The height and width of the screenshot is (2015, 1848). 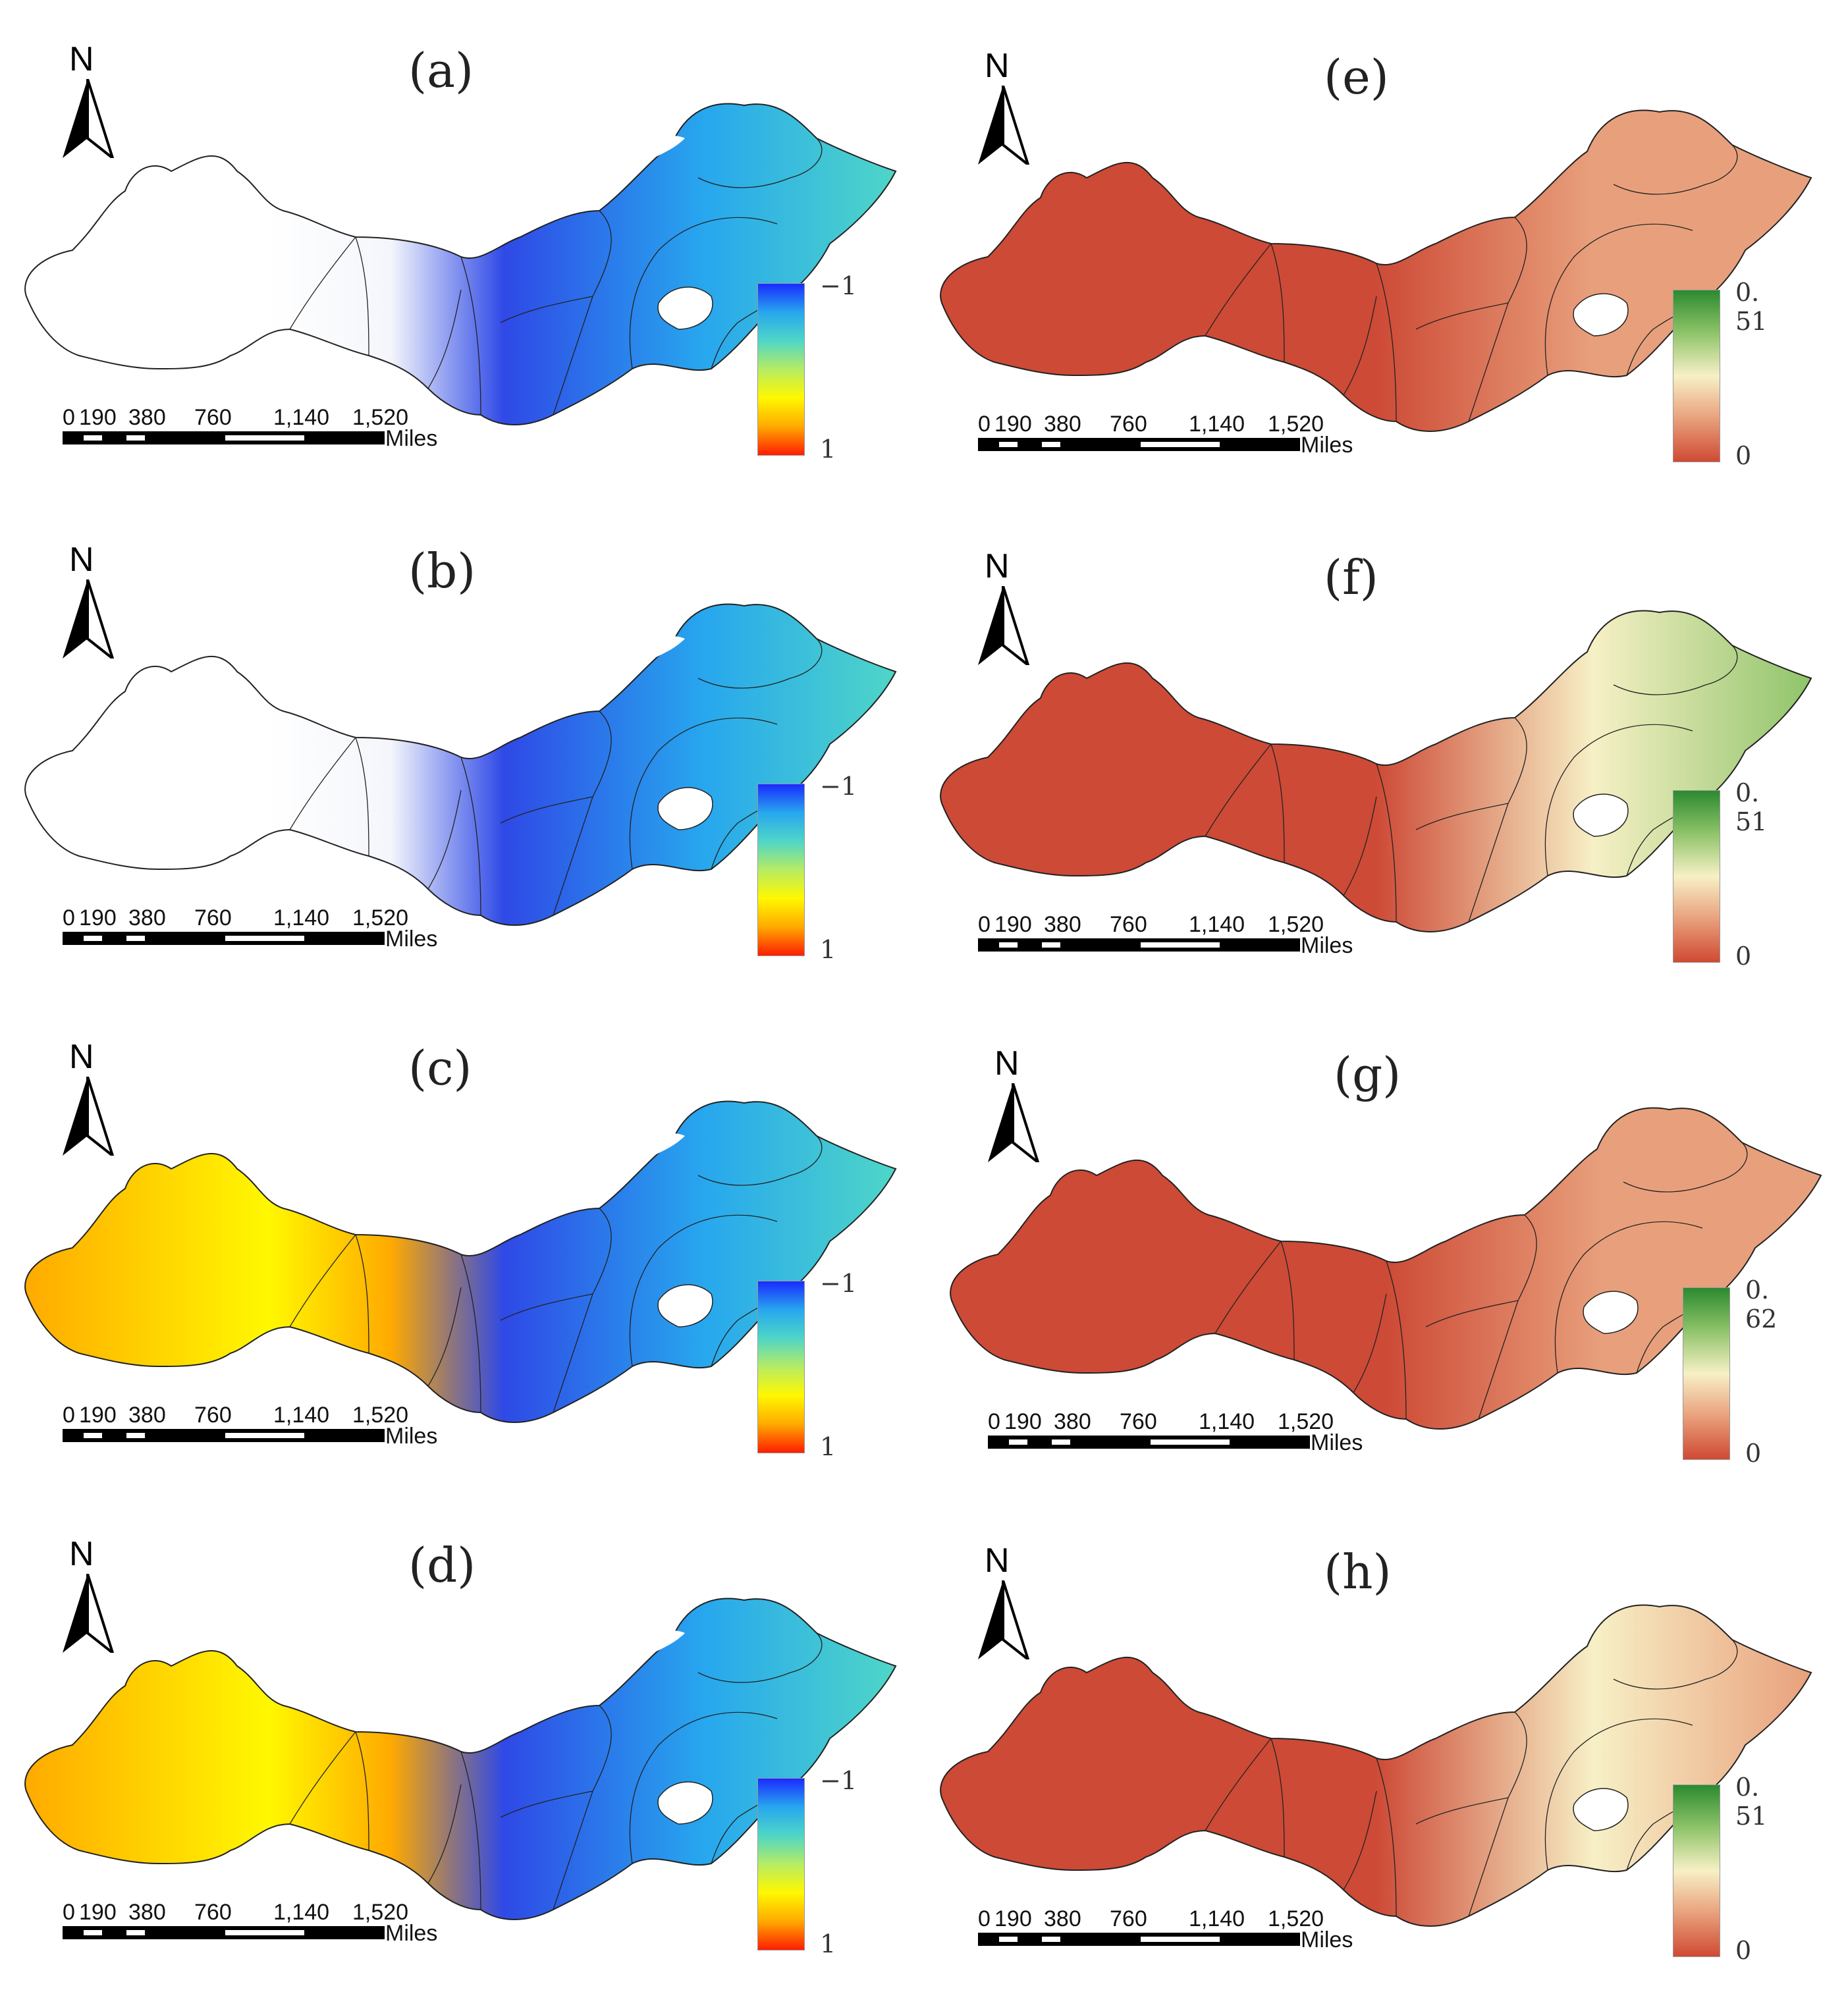 What do you see at coordinates (838, 1780) in the screenshot?
I see `legend-max-label: −1` at bounding box center [838, 1780].